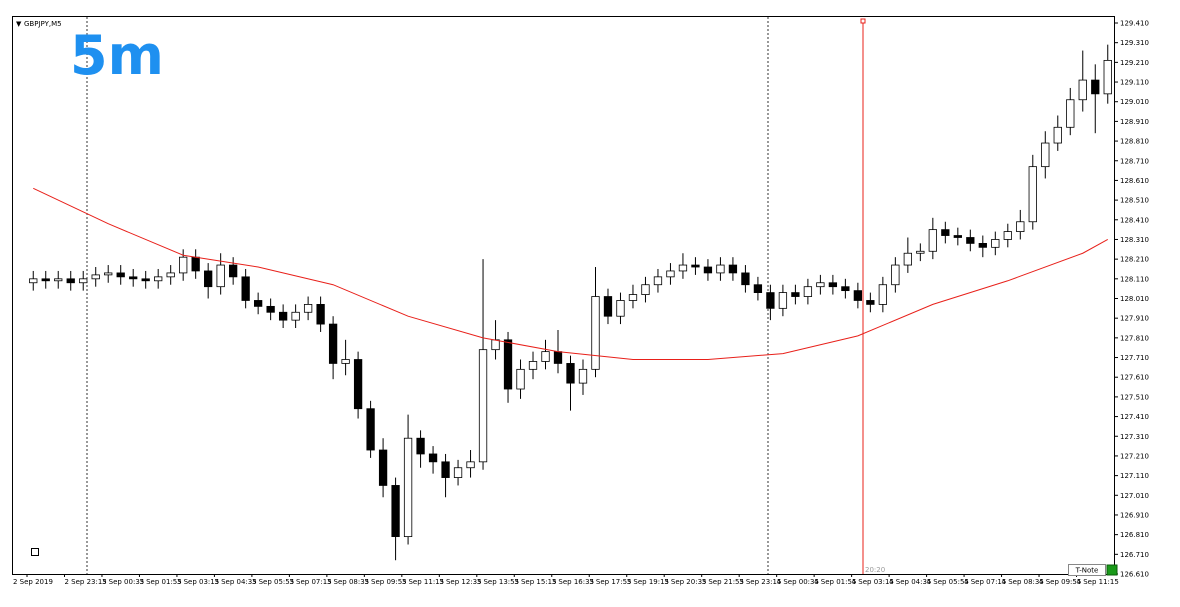  I want to click on x-tick-label: 2 Sep 23:15, so click(85, 582).